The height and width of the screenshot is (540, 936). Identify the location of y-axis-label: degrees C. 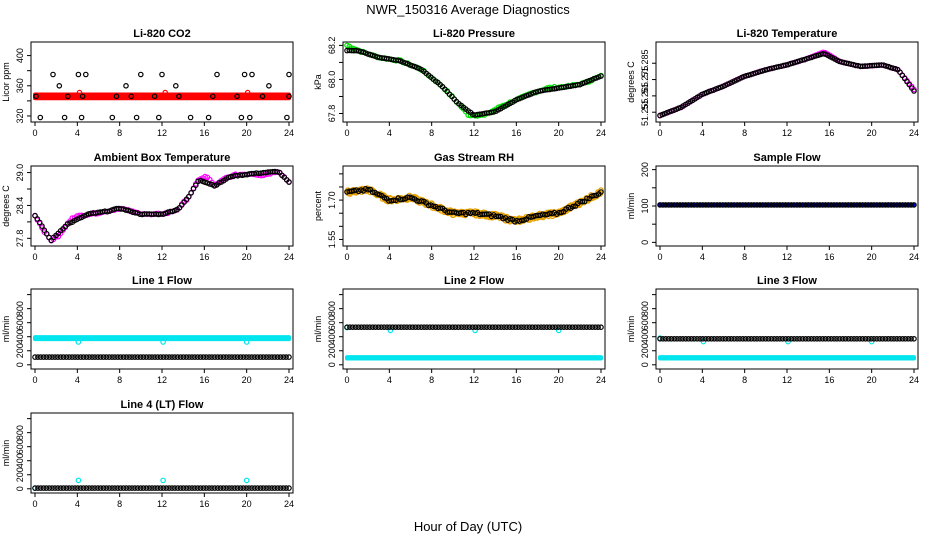
(6, 206).